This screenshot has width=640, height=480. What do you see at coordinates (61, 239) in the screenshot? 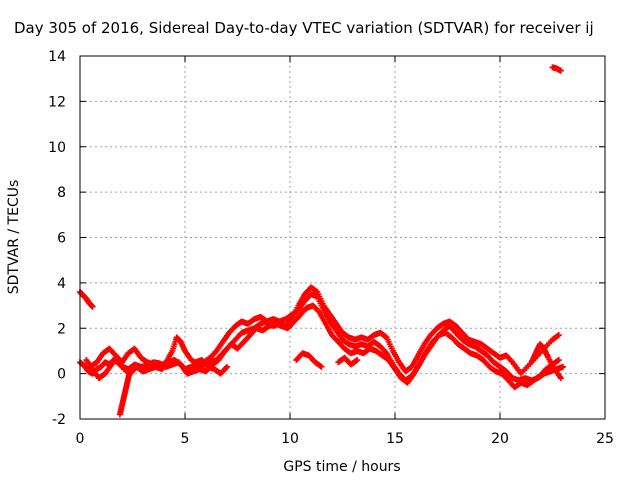
I see `y-tick-label: 6` at bounding box center [61, 239].